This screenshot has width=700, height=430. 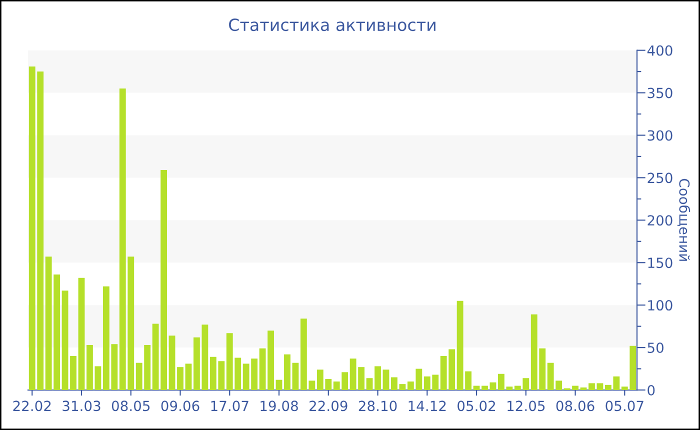 What do you see at coordinates (660, 135) in the screenshot?
I see `y-tick-label: 300` at bounding box center [660, 135].